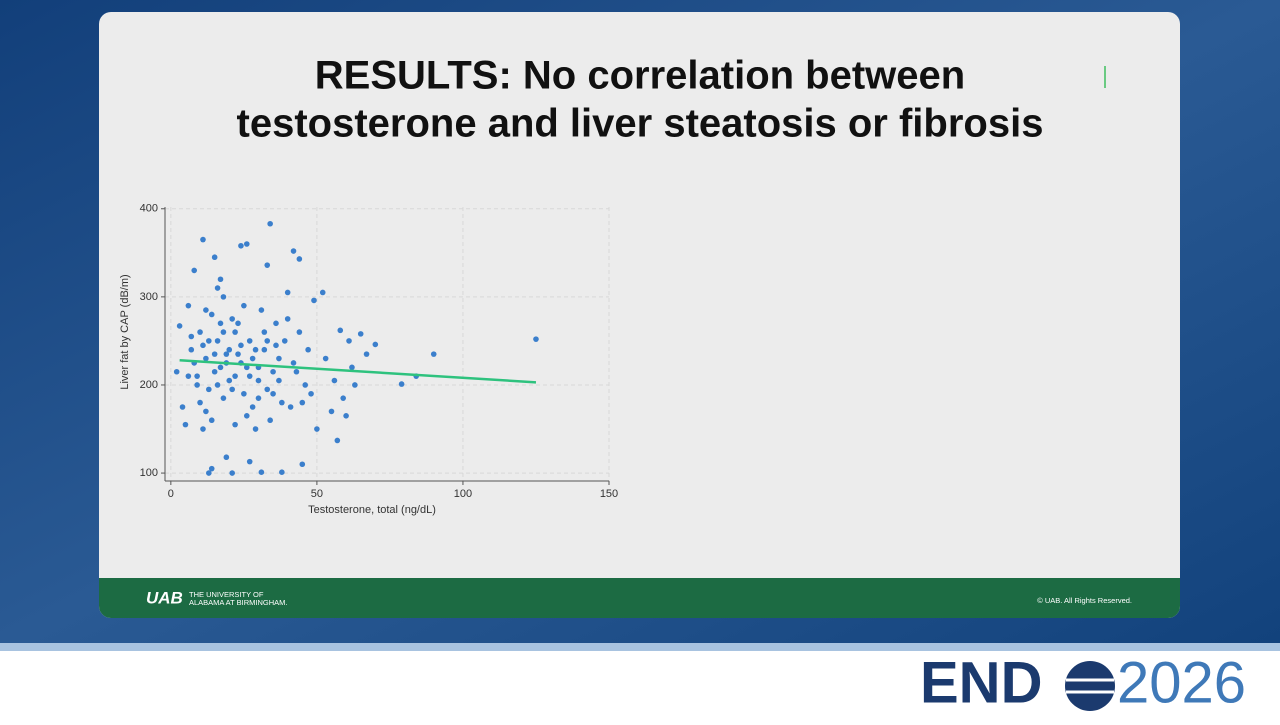 The width and height of the screenshot is (1280, 725). Describe the element at coordinates (640, 76) in the screenshot. I see `title-line: RESULTS: No correlation between` at that location.